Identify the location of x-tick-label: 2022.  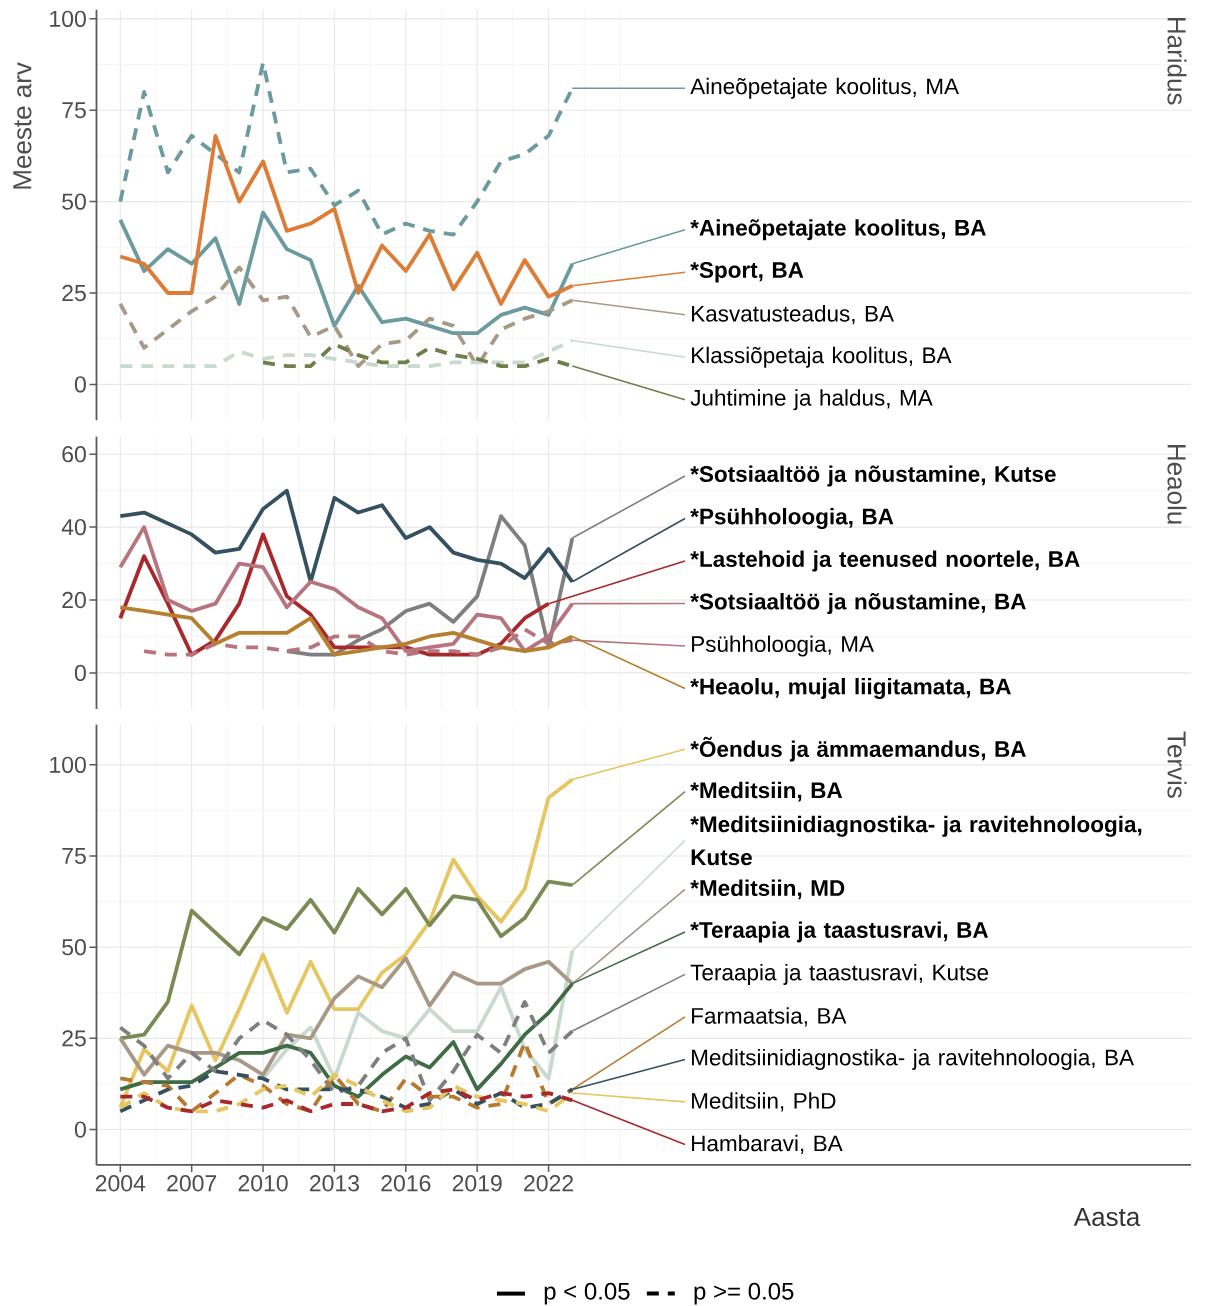
(548, 1183).